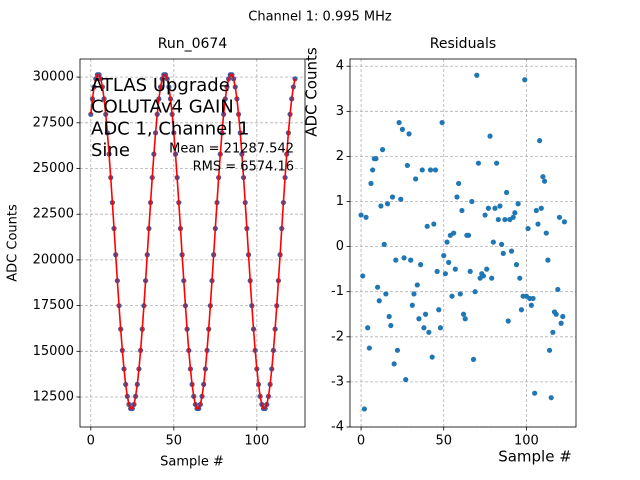 Image resolution: width=640 pixels, height=480 pixels. What do you see at coordinates (53, 397) in the screenshot?
I see `y-tick-label: 12500` at bounding box center [53, 397].